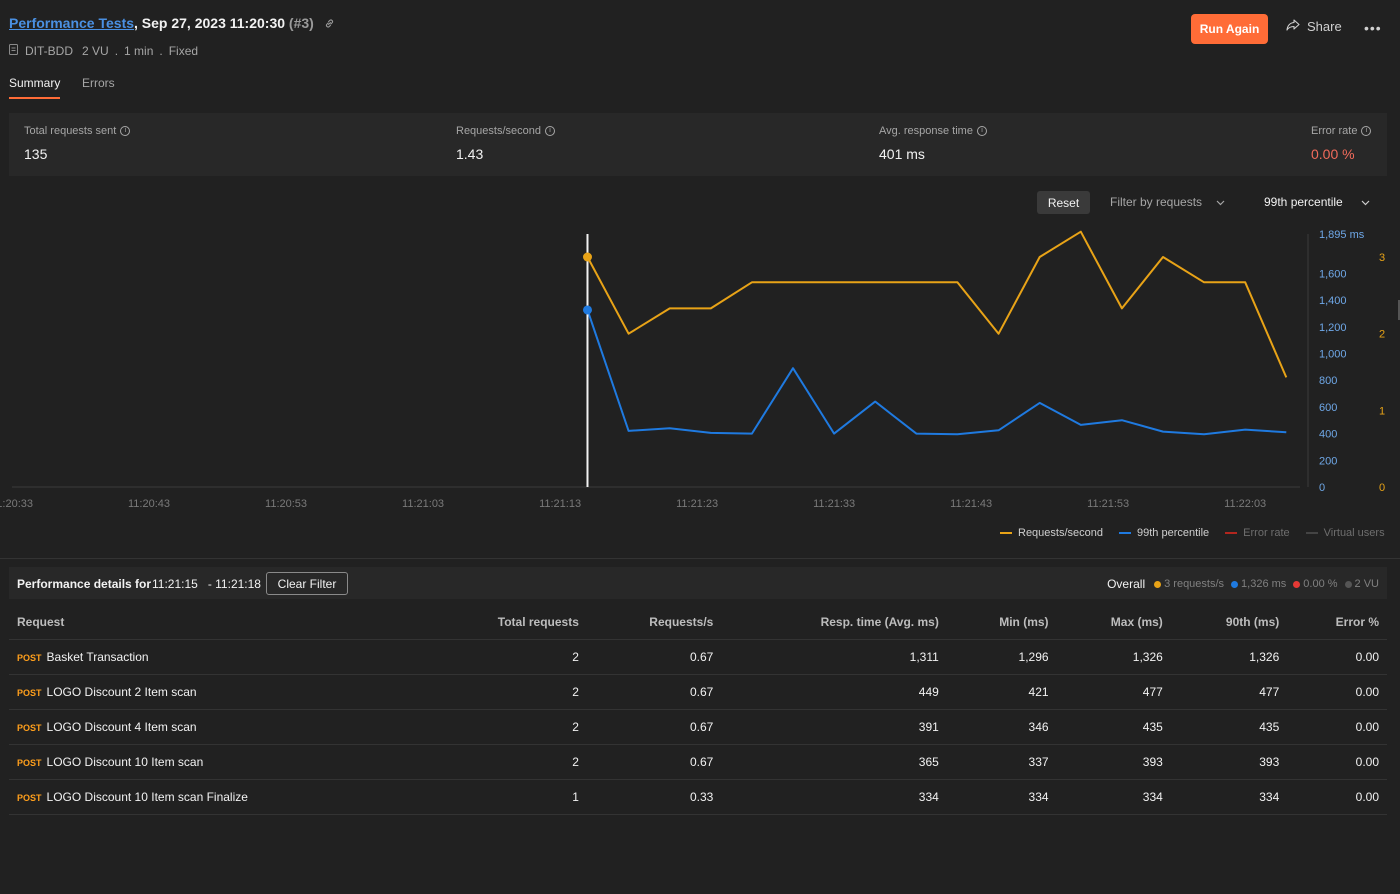 This screenshot has width=1400, height=894. What do you see at coordinates (1337, 623) in the screenshot?
I see `column-header: Error %` at bounding box center [1337, 623].